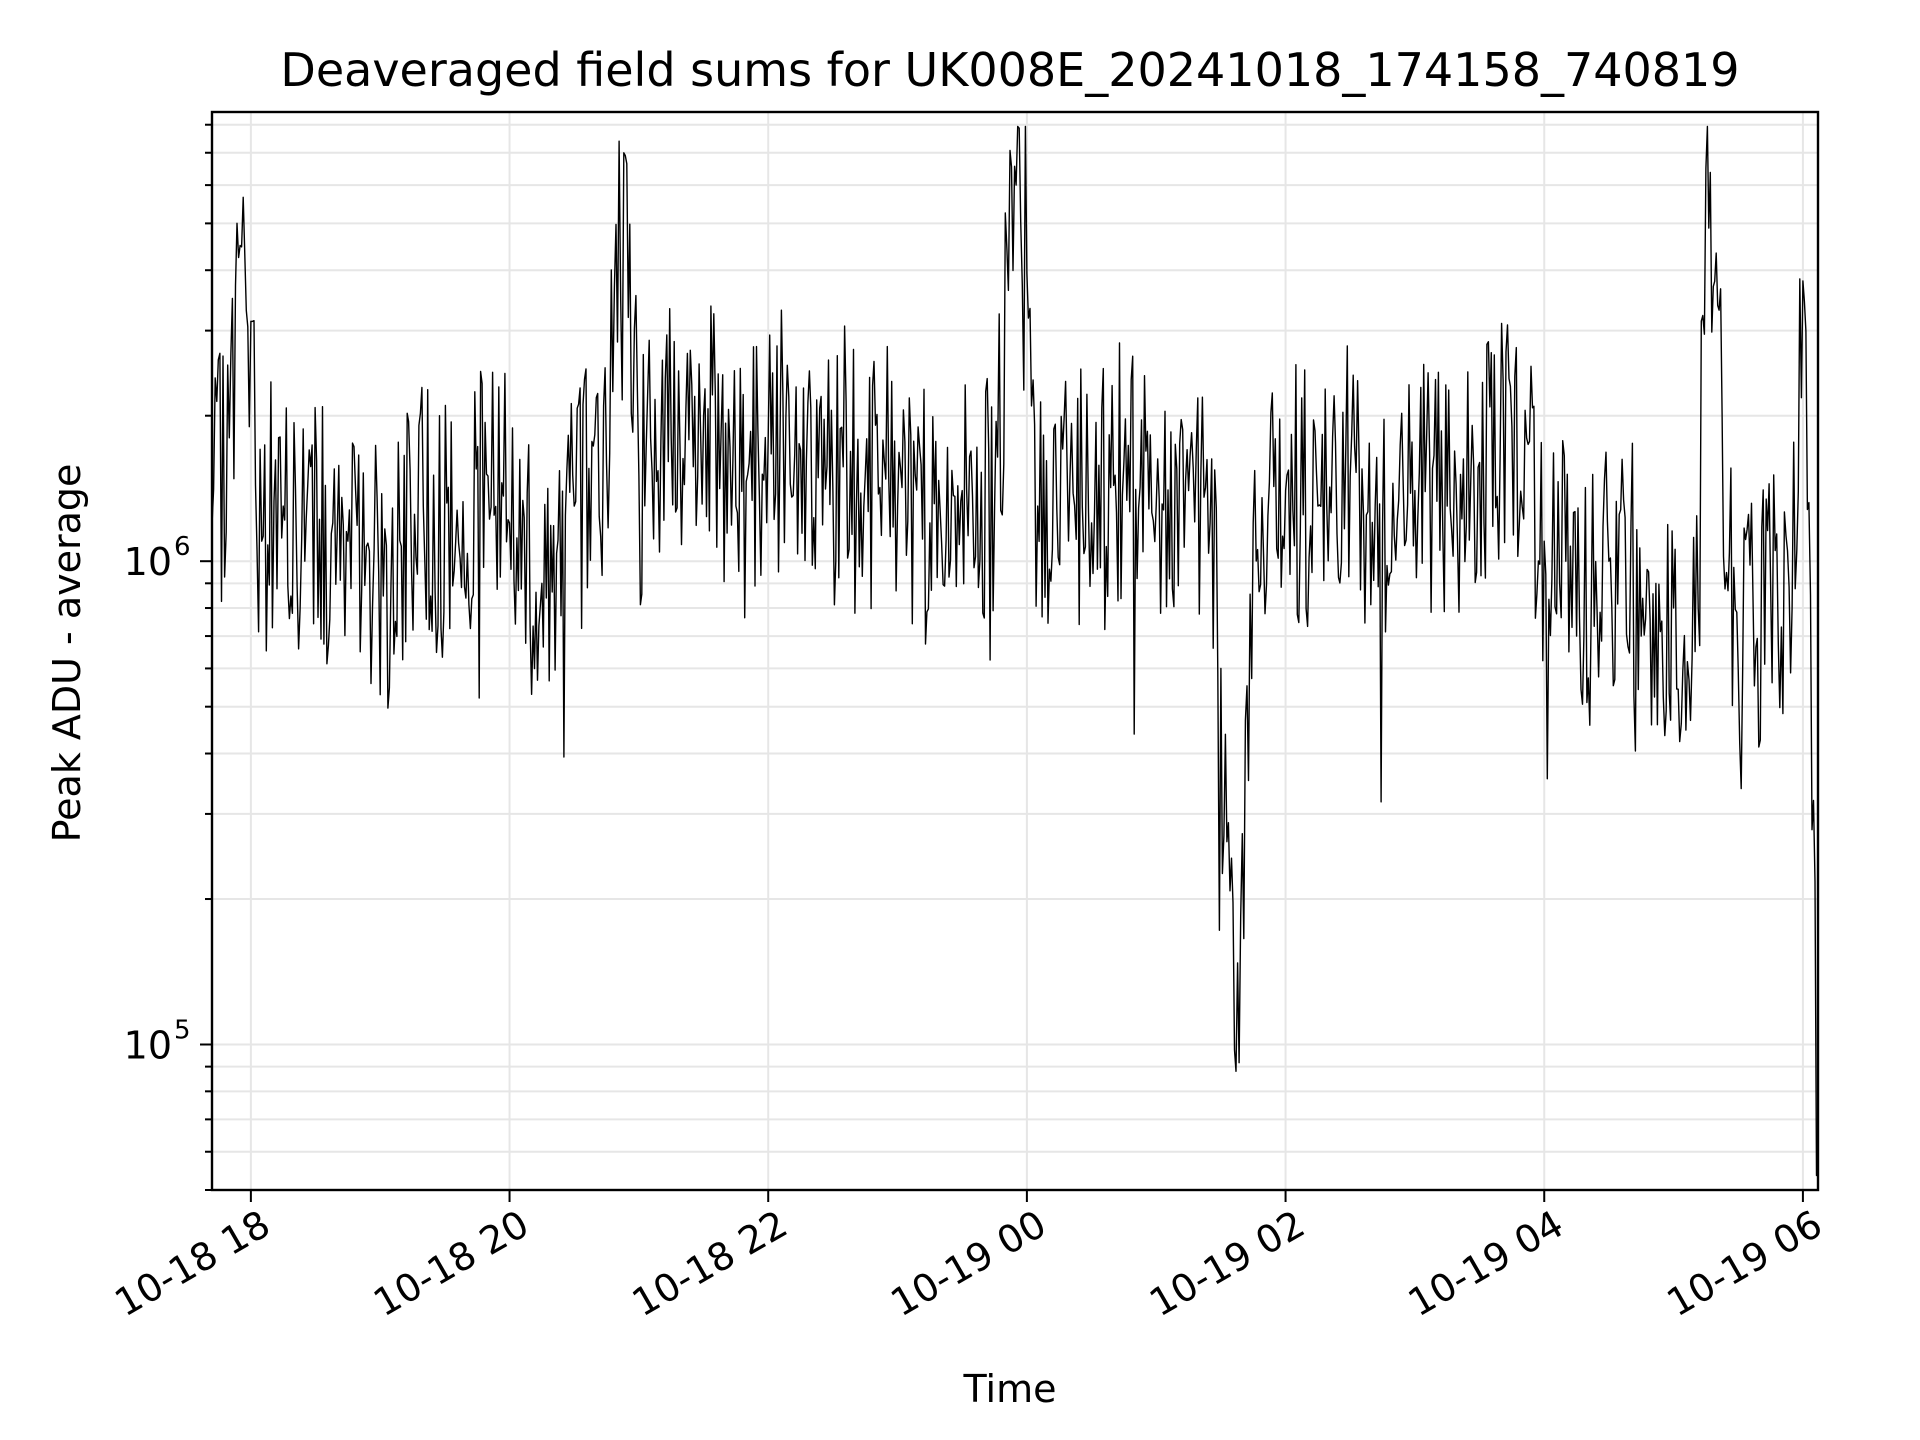 Image resolution: width=1920 pixels, height=1440 pixels. What do you see at coordinates (192, 1264) in the screenshot?
I see `x-tick-label: 10-18 18` at bounding box center [192, 1264].